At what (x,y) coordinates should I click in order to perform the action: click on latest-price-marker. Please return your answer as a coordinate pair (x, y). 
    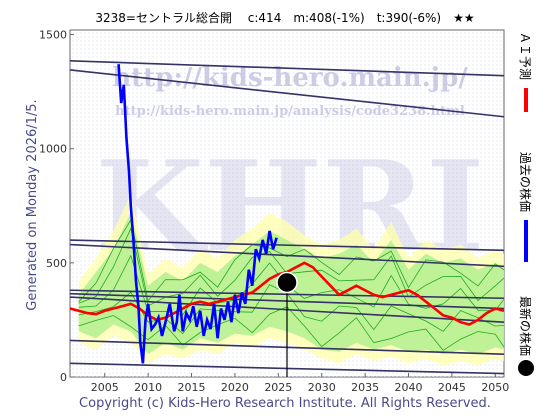
    Looking at the image, I should click on (287, 282).